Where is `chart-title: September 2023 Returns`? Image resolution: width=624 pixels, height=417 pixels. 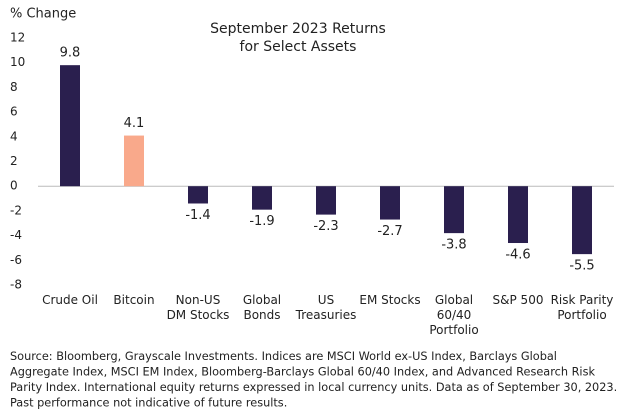
chart-title: September 2023 Returns is located at coordinates (298, 29).